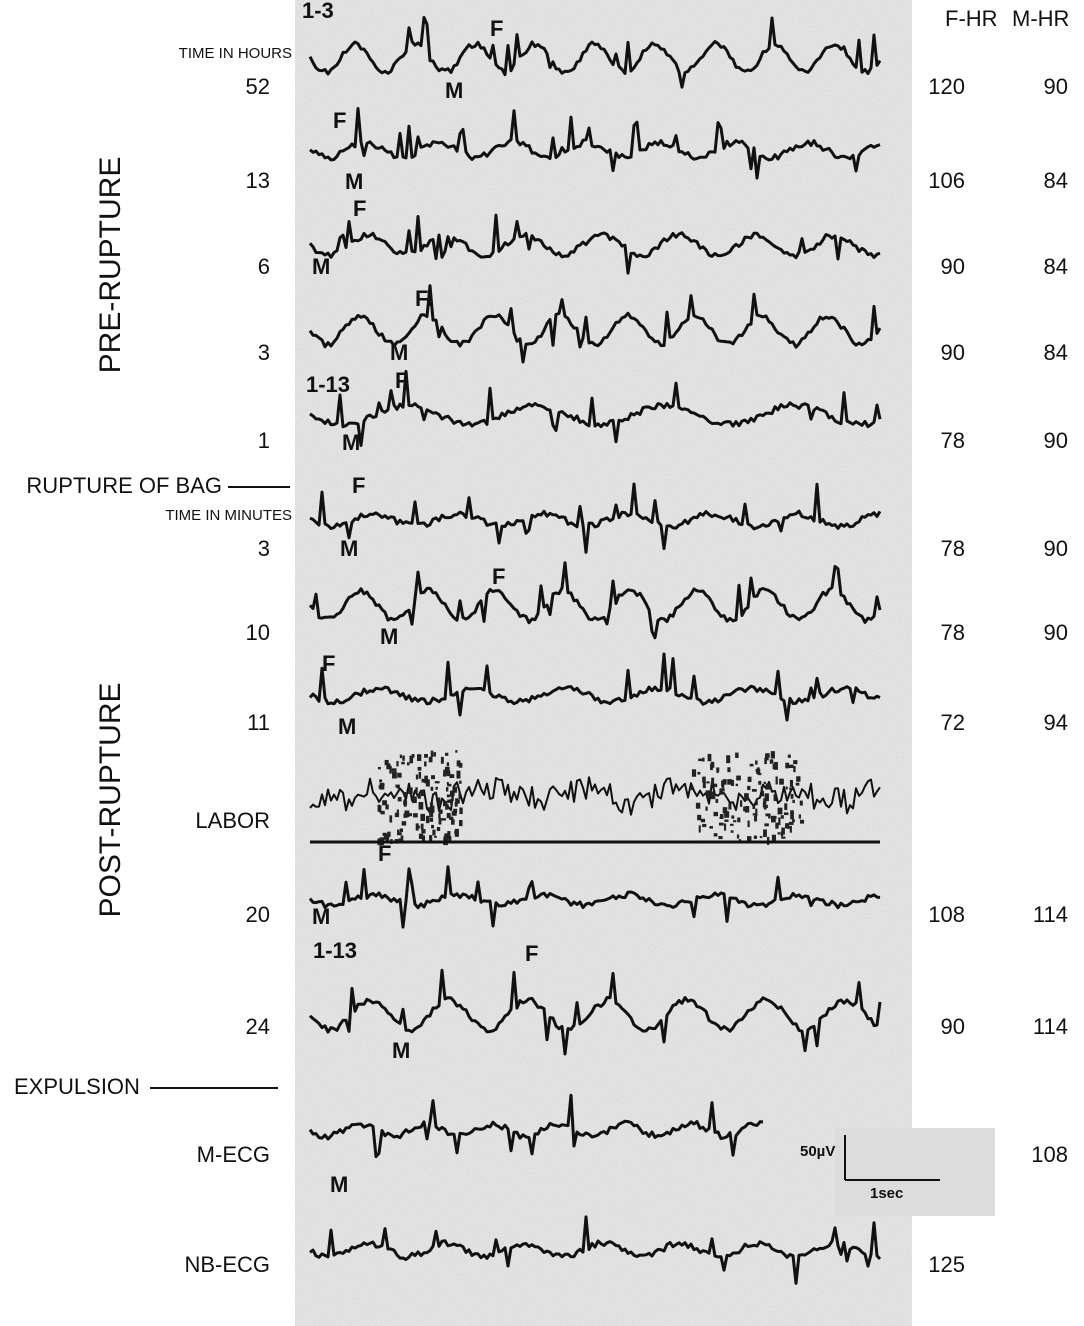 Image resolution: width=1084 pixels, height=1326 pixels. What do you see at coordinates (953, 352) in the screenshot?
I see `fetal-heart-rate: 90` at bounding box center [953, 352].